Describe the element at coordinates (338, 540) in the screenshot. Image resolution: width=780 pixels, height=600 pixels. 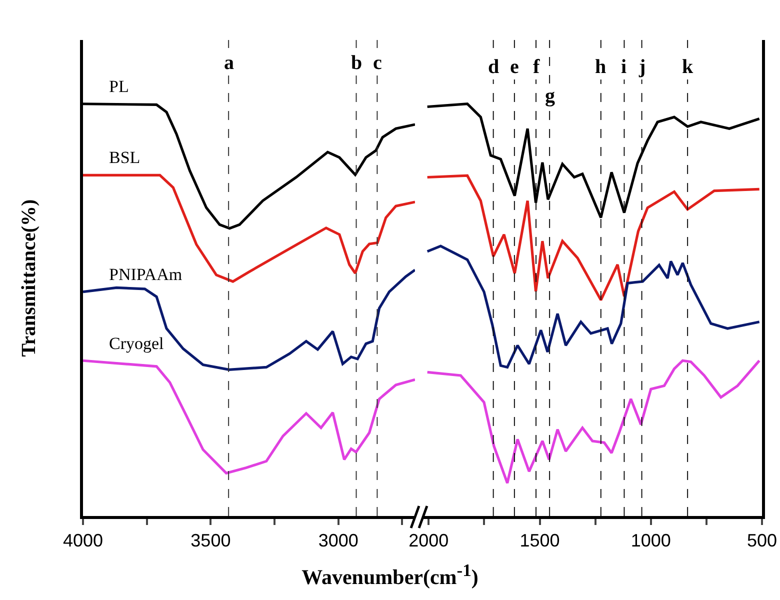
I see `x-tick-label: 3000` at that location.